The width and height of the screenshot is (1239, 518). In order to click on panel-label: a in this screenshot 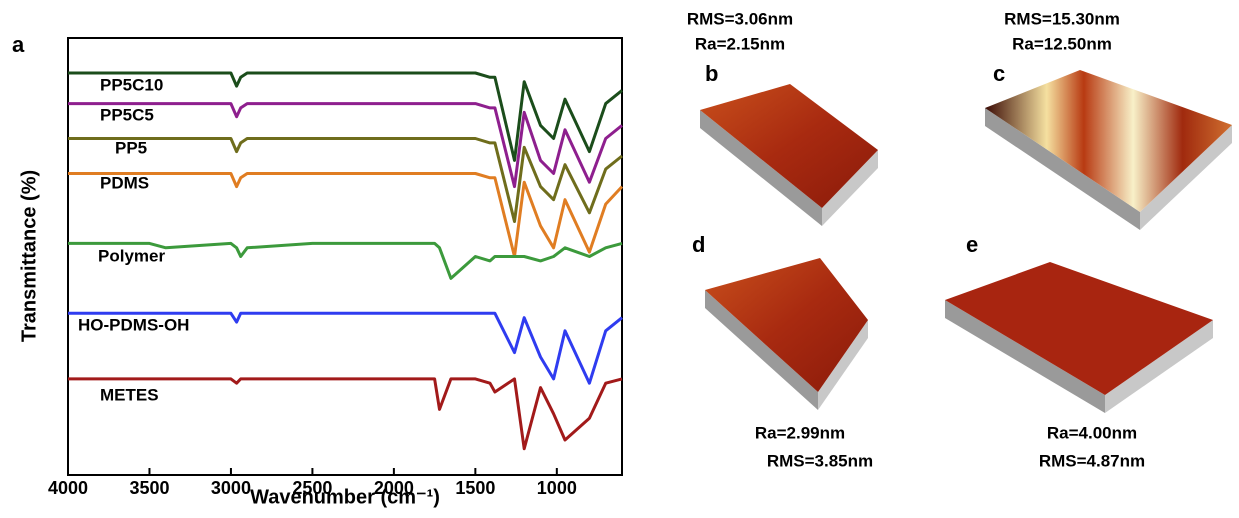, I will do `click(18, 44)`.